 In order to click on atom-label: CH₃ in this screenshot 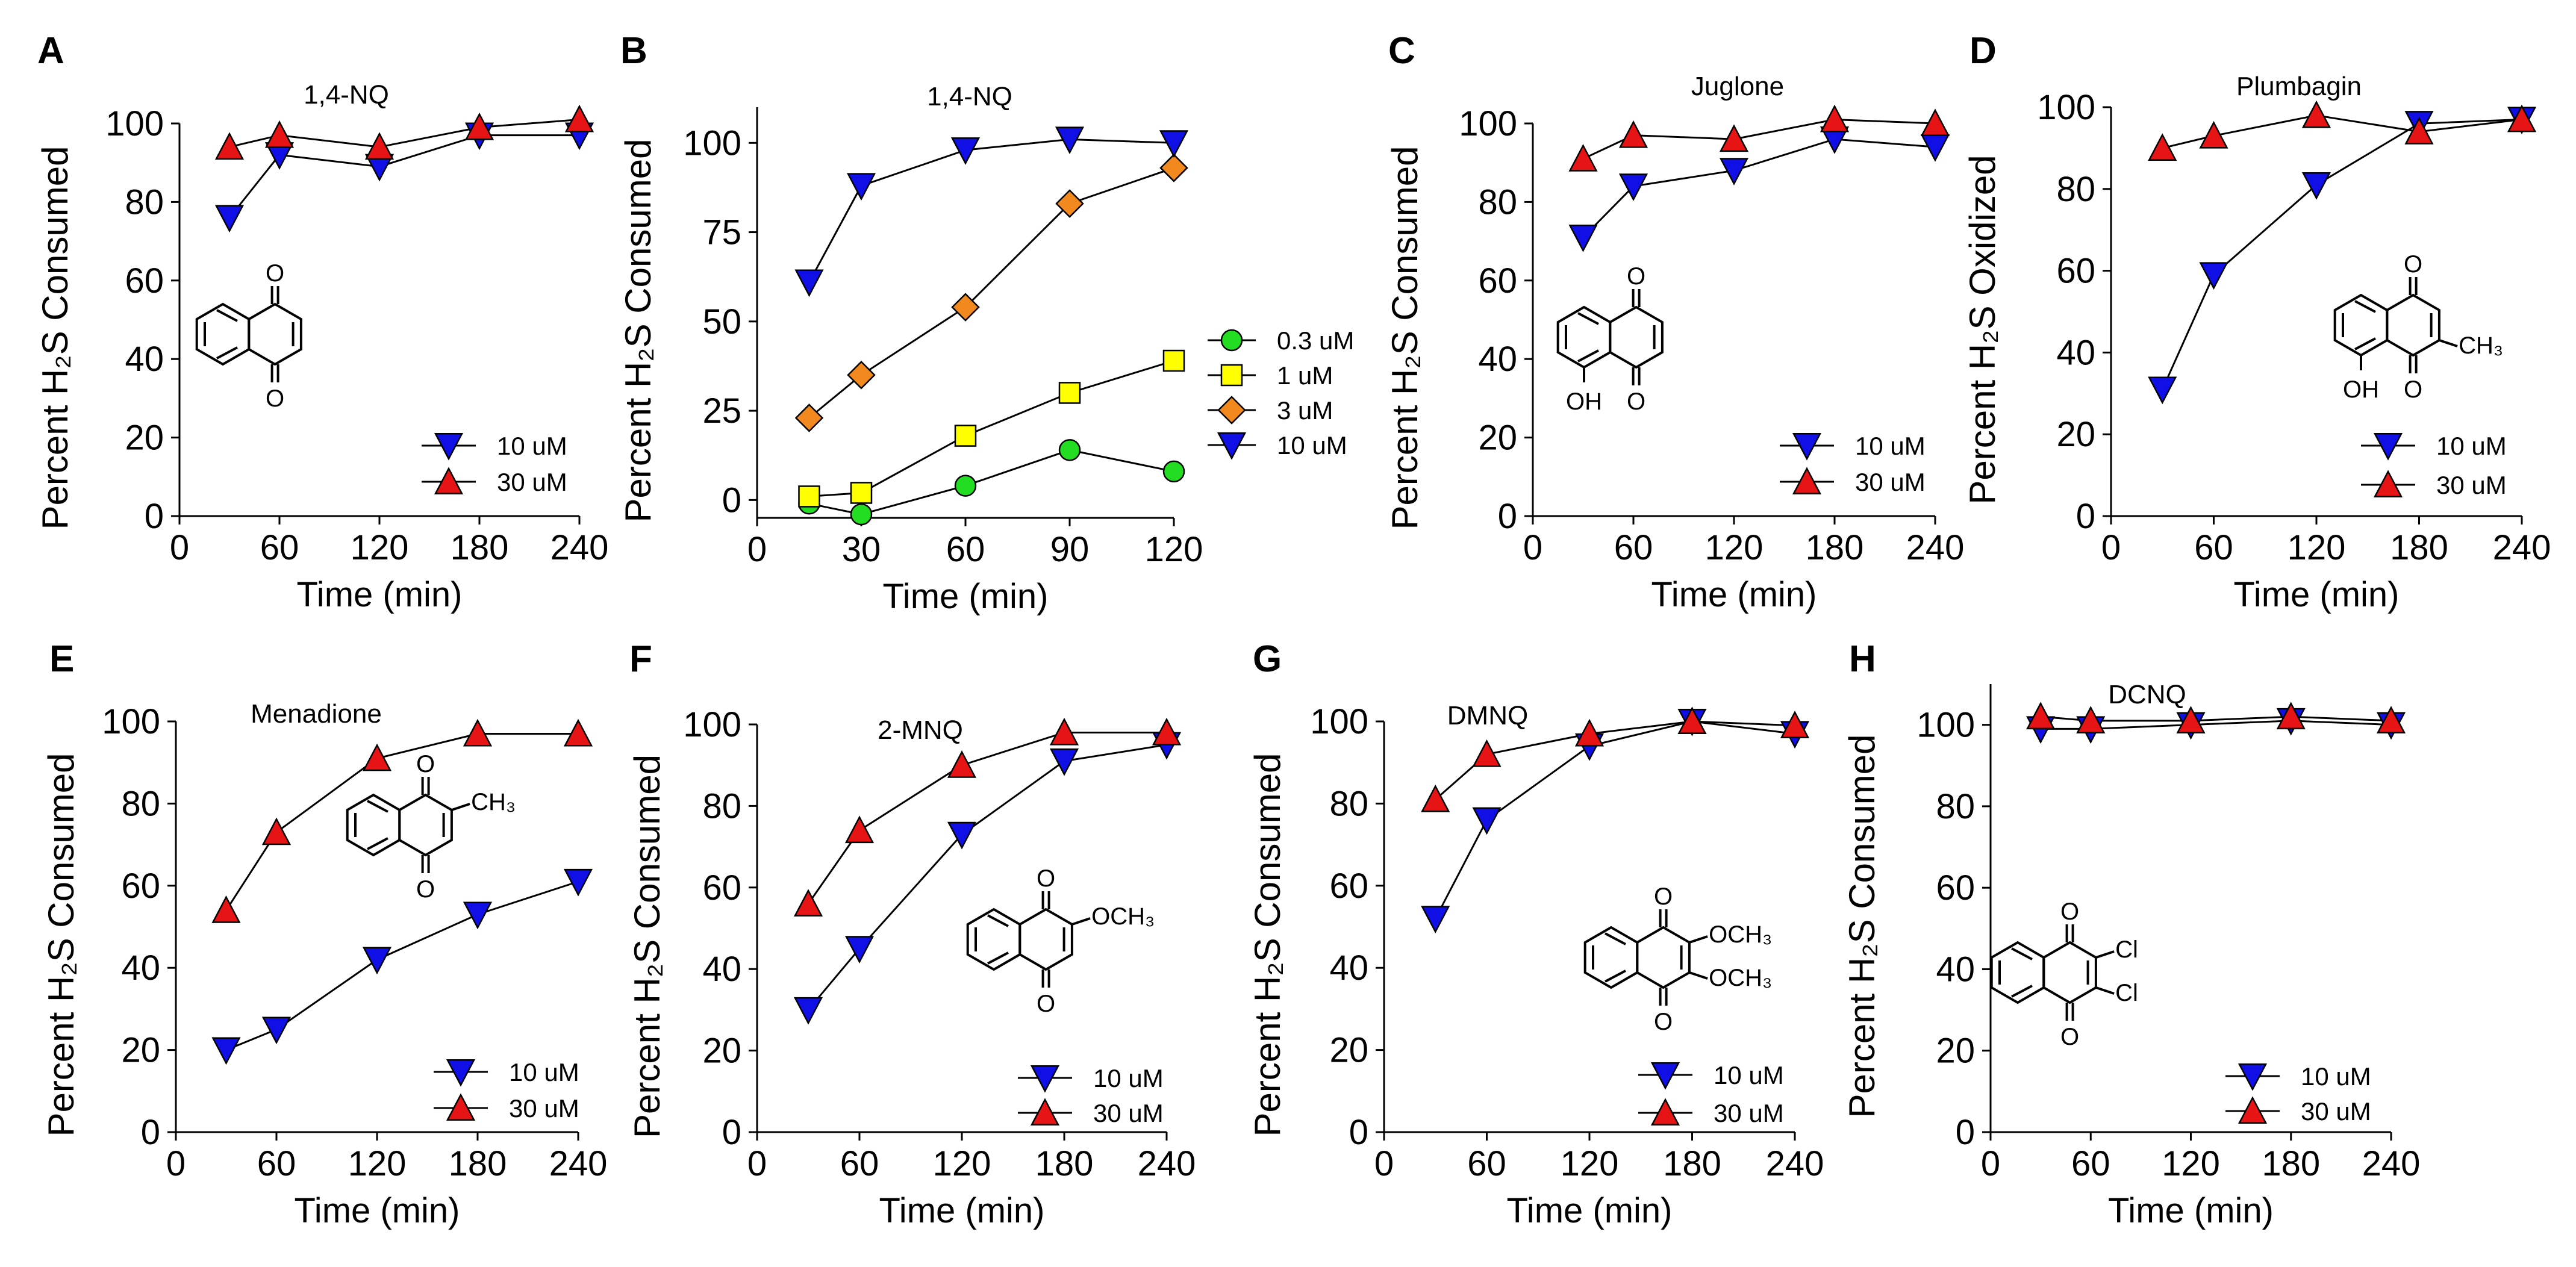, I will do `click(493, 802)`.